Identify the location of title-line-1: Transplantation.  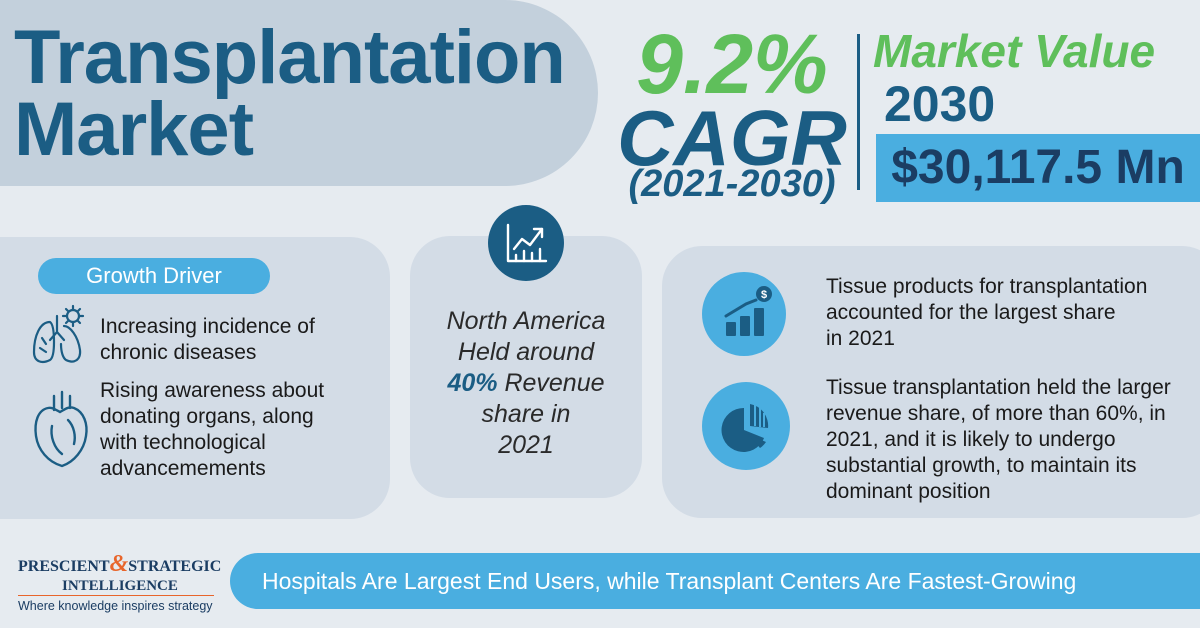
(290, 57).